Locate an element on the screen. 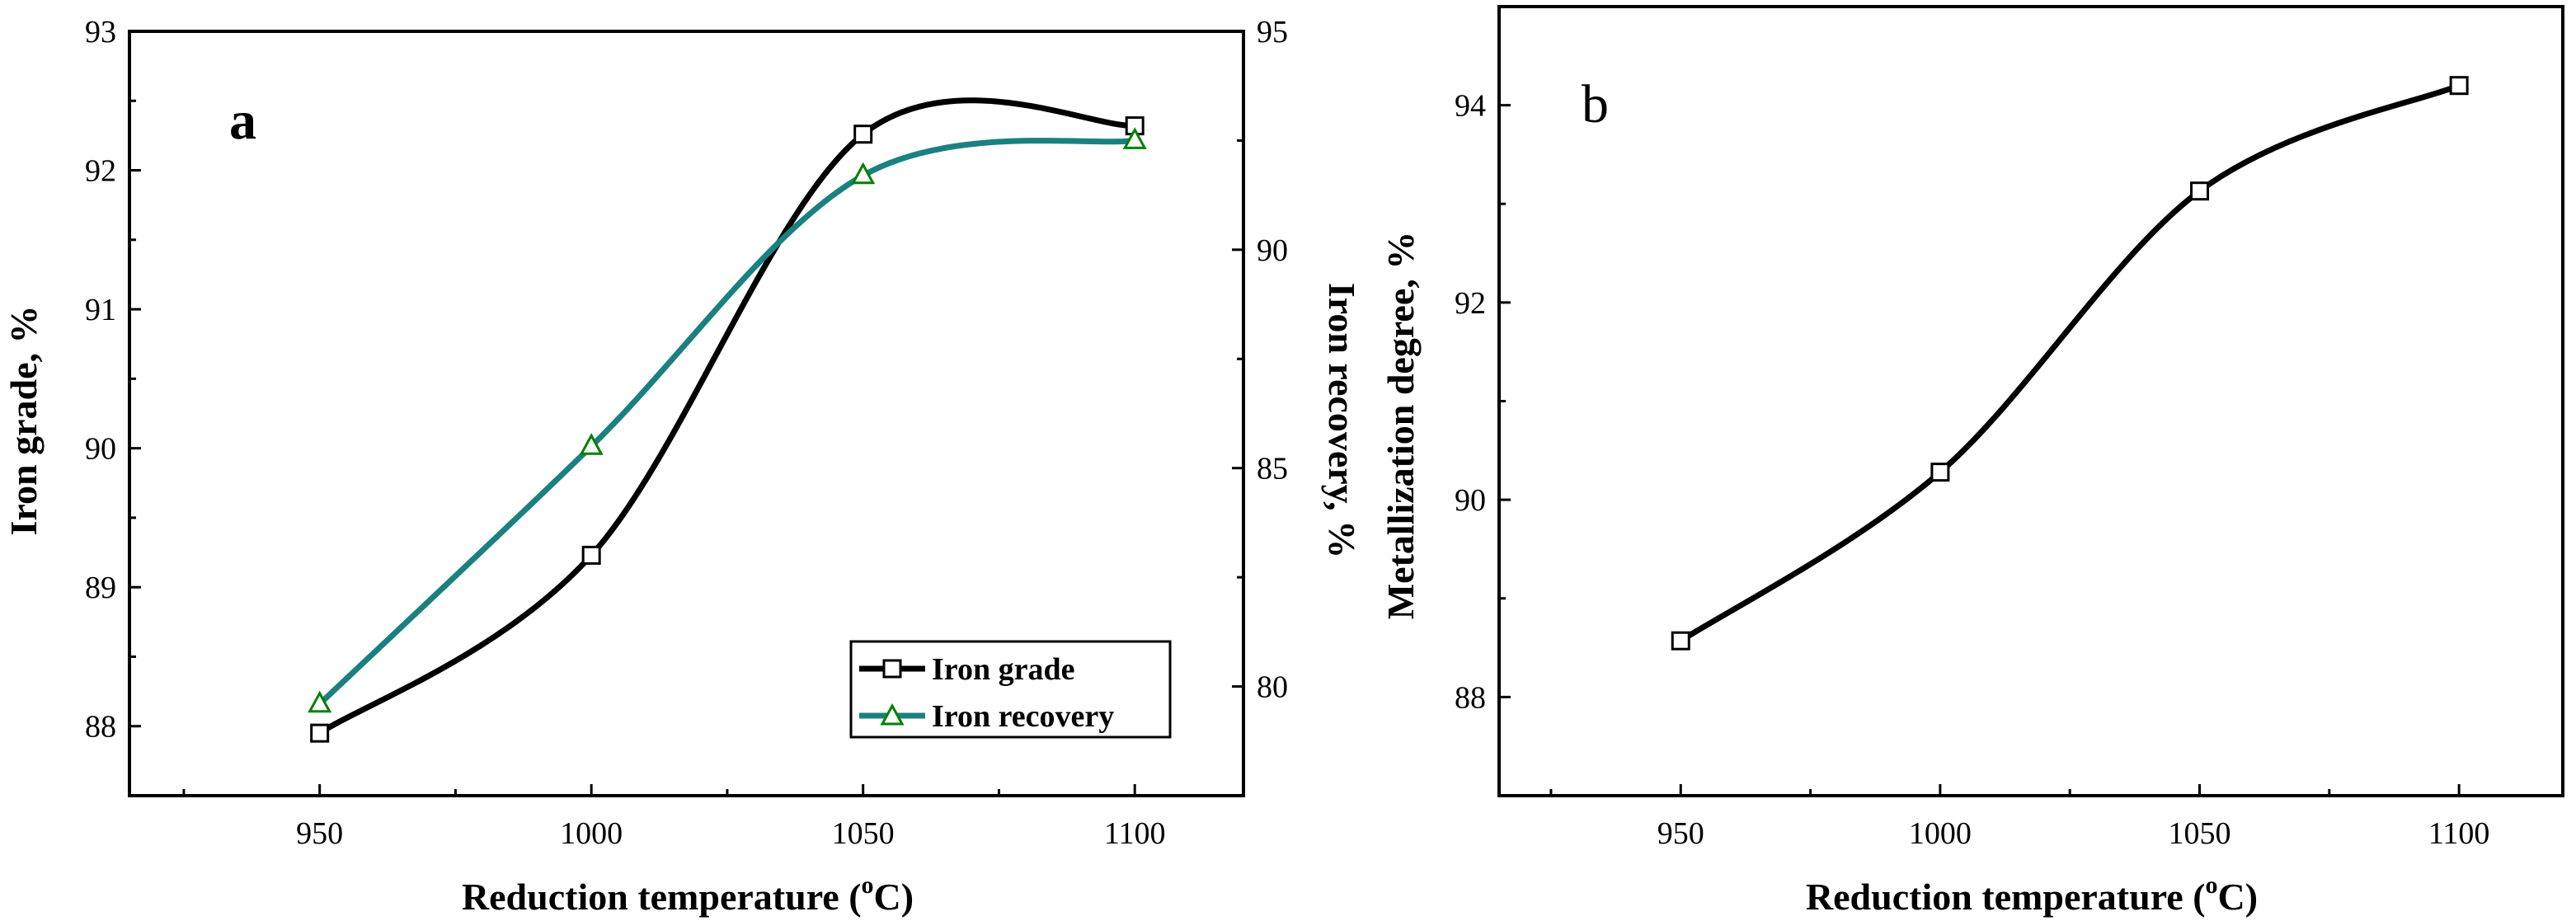 The image size is (2576, 921). y2-tick-label: 95 is located at coordinates (1272, 32).